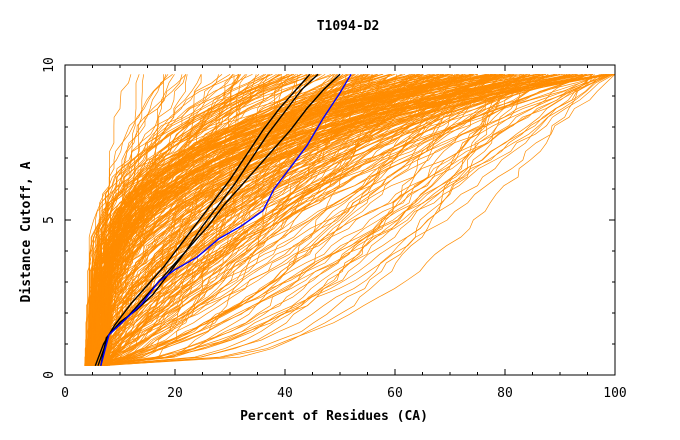 The width and height of the screenshot is (680, 440). Describe the element at coordinates (49, 220) in the screenshot. I see `y-tick-label: 5` at that location.